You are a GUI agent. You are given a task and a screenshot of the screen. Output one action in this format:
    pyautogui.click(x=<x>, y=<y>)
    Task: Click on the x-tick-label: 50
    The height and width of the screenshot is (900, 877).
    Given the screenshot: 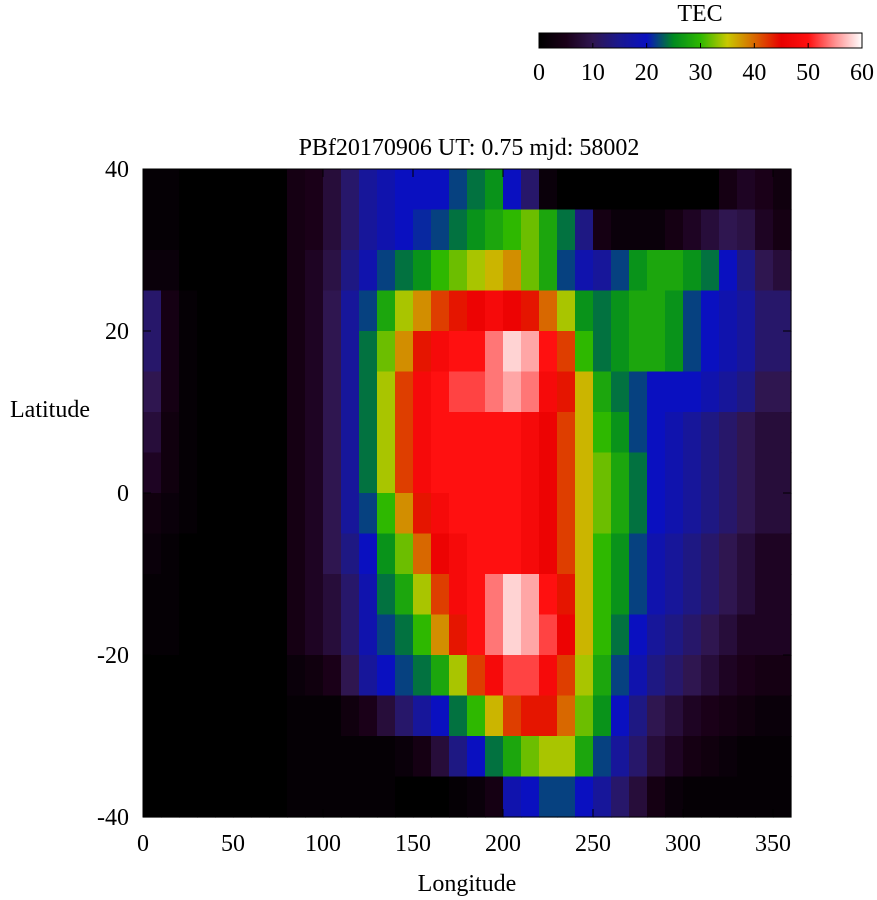 What is the action you would take?
    pyautogui.click(x=233, y=844)
    